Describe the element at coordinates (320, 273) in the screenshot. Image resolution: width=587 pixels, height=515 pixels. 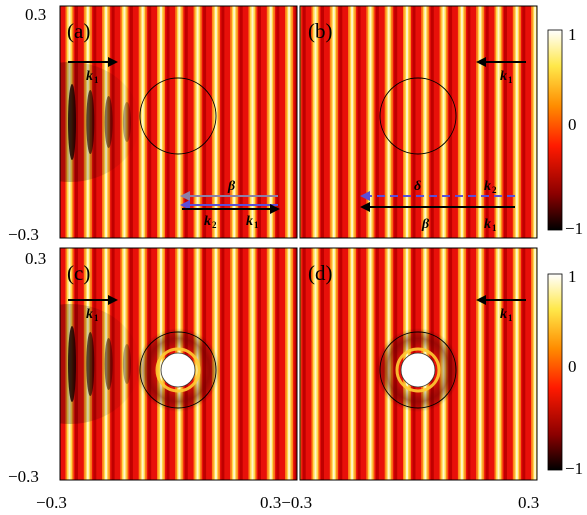
I see `panel-d-label: (d)` at that location.